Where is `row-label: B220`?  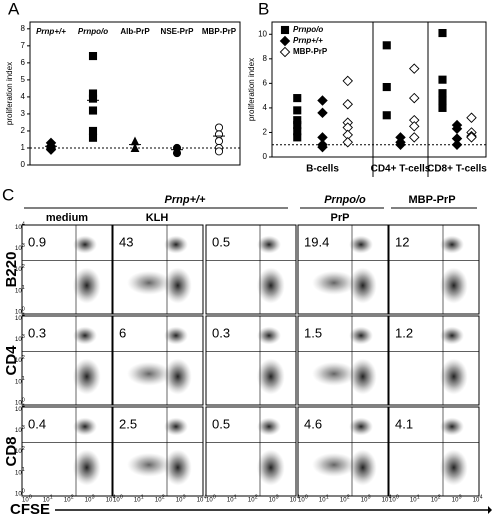 row-label: B220 is located at coordinates (11, 270).